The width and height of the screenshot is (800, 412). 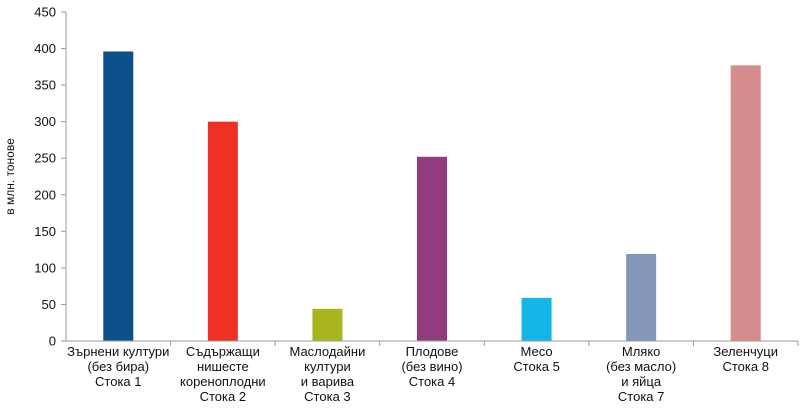 What do you see at coordinates (50, 177) in the screenshot?
I see `y-axis-ticks: 0 50 100 150 200 250 300 350 400 450` at bounding box center [50, 177].